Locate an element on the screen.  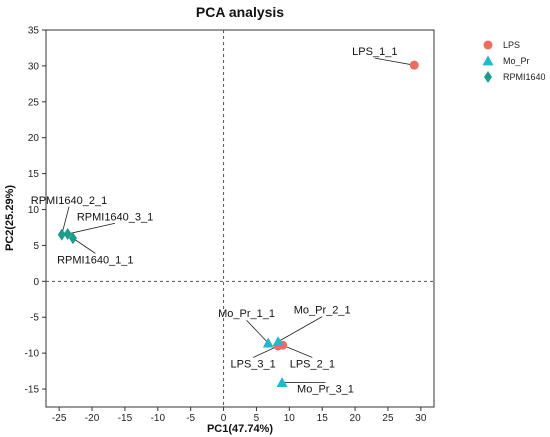
point-label: RPMI1640_1_1 is located at coordinates (95, 260).